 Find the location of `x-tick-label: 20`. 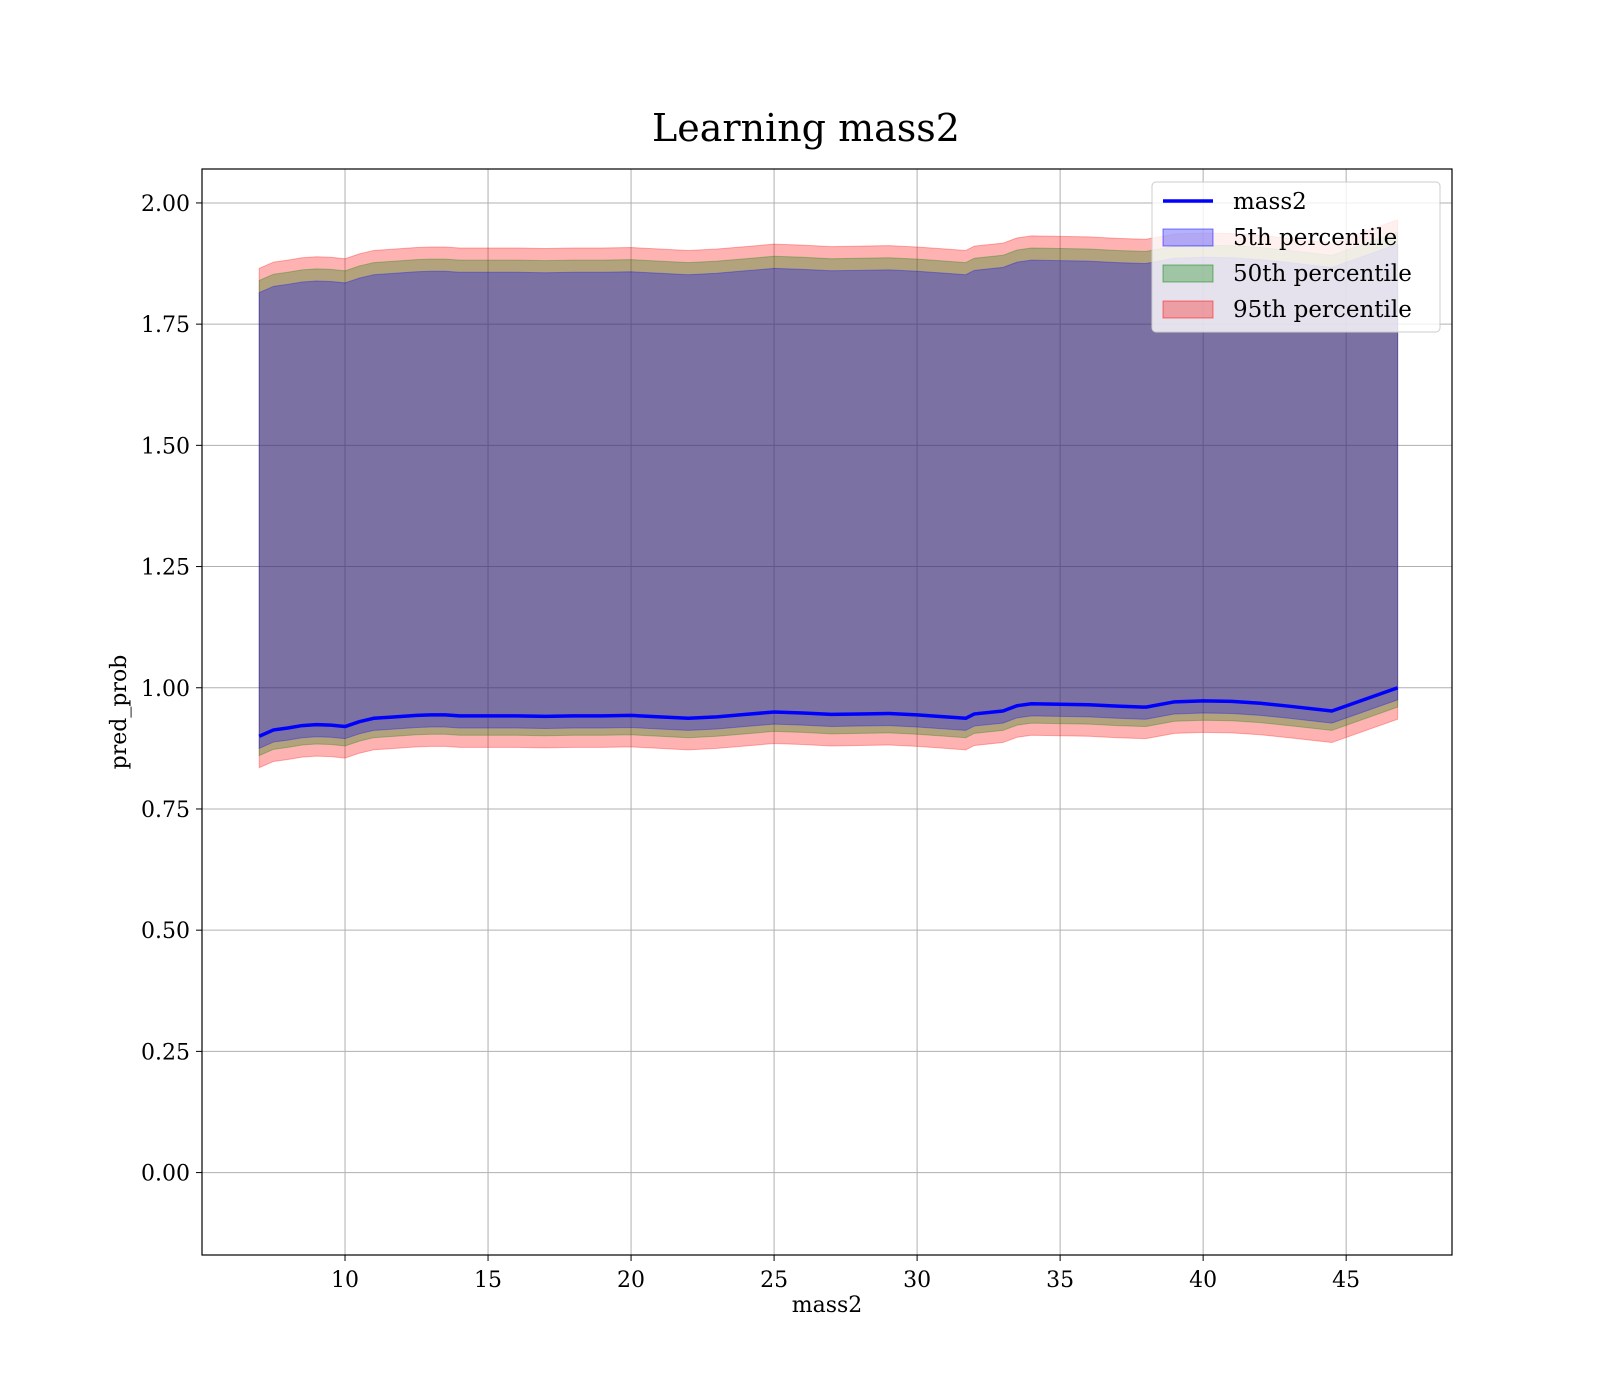

x-tick-label: 20 is located at coordinates (631, 1280).